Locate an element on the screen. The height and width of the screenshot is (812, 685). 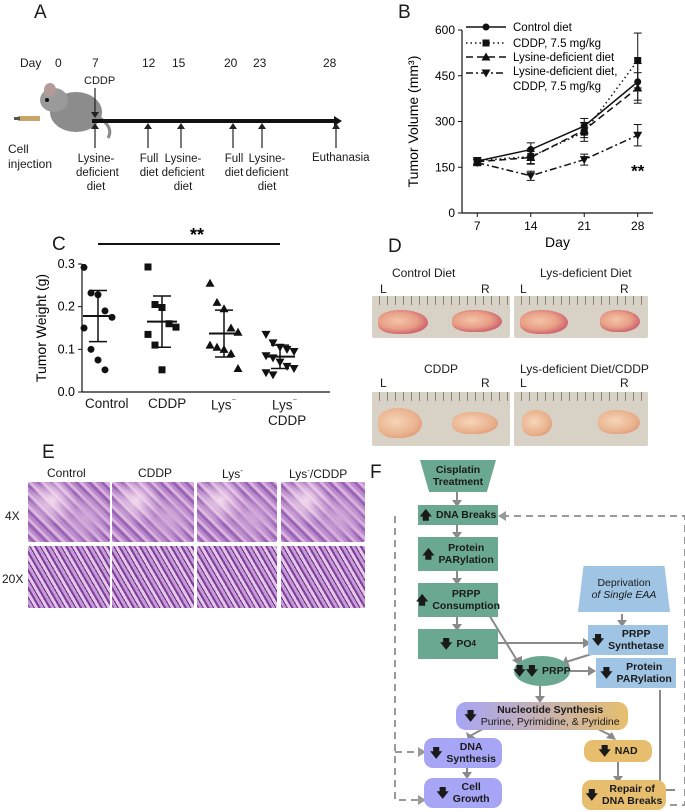
r-2: R is located at coordinates (624, 289).